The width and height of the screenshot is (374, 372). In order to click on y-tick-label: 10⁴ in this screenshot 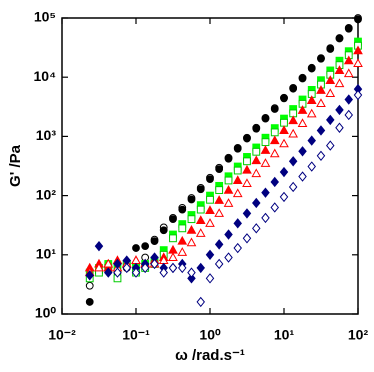, I will do `click(45, 76)`.